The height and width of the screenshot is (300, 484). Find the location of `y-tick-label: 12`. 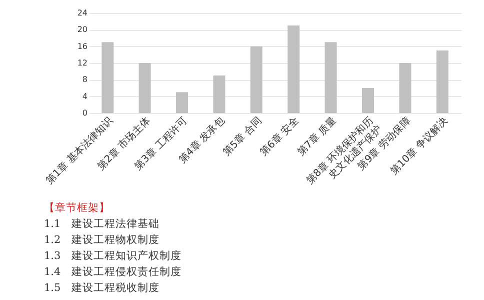

y-tick-label: 12 is located at coordinates (82, 63).